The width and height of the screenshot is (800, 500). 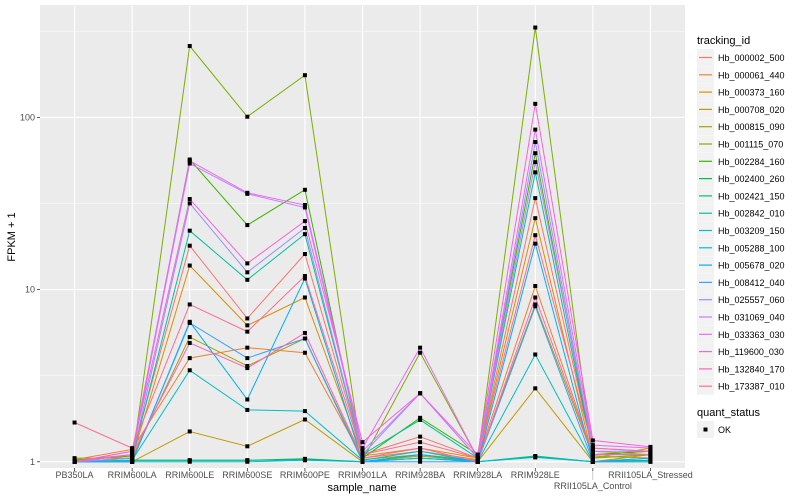 I want to click on y-axis-title: FPKM + 1, so click(x=12, y=236).